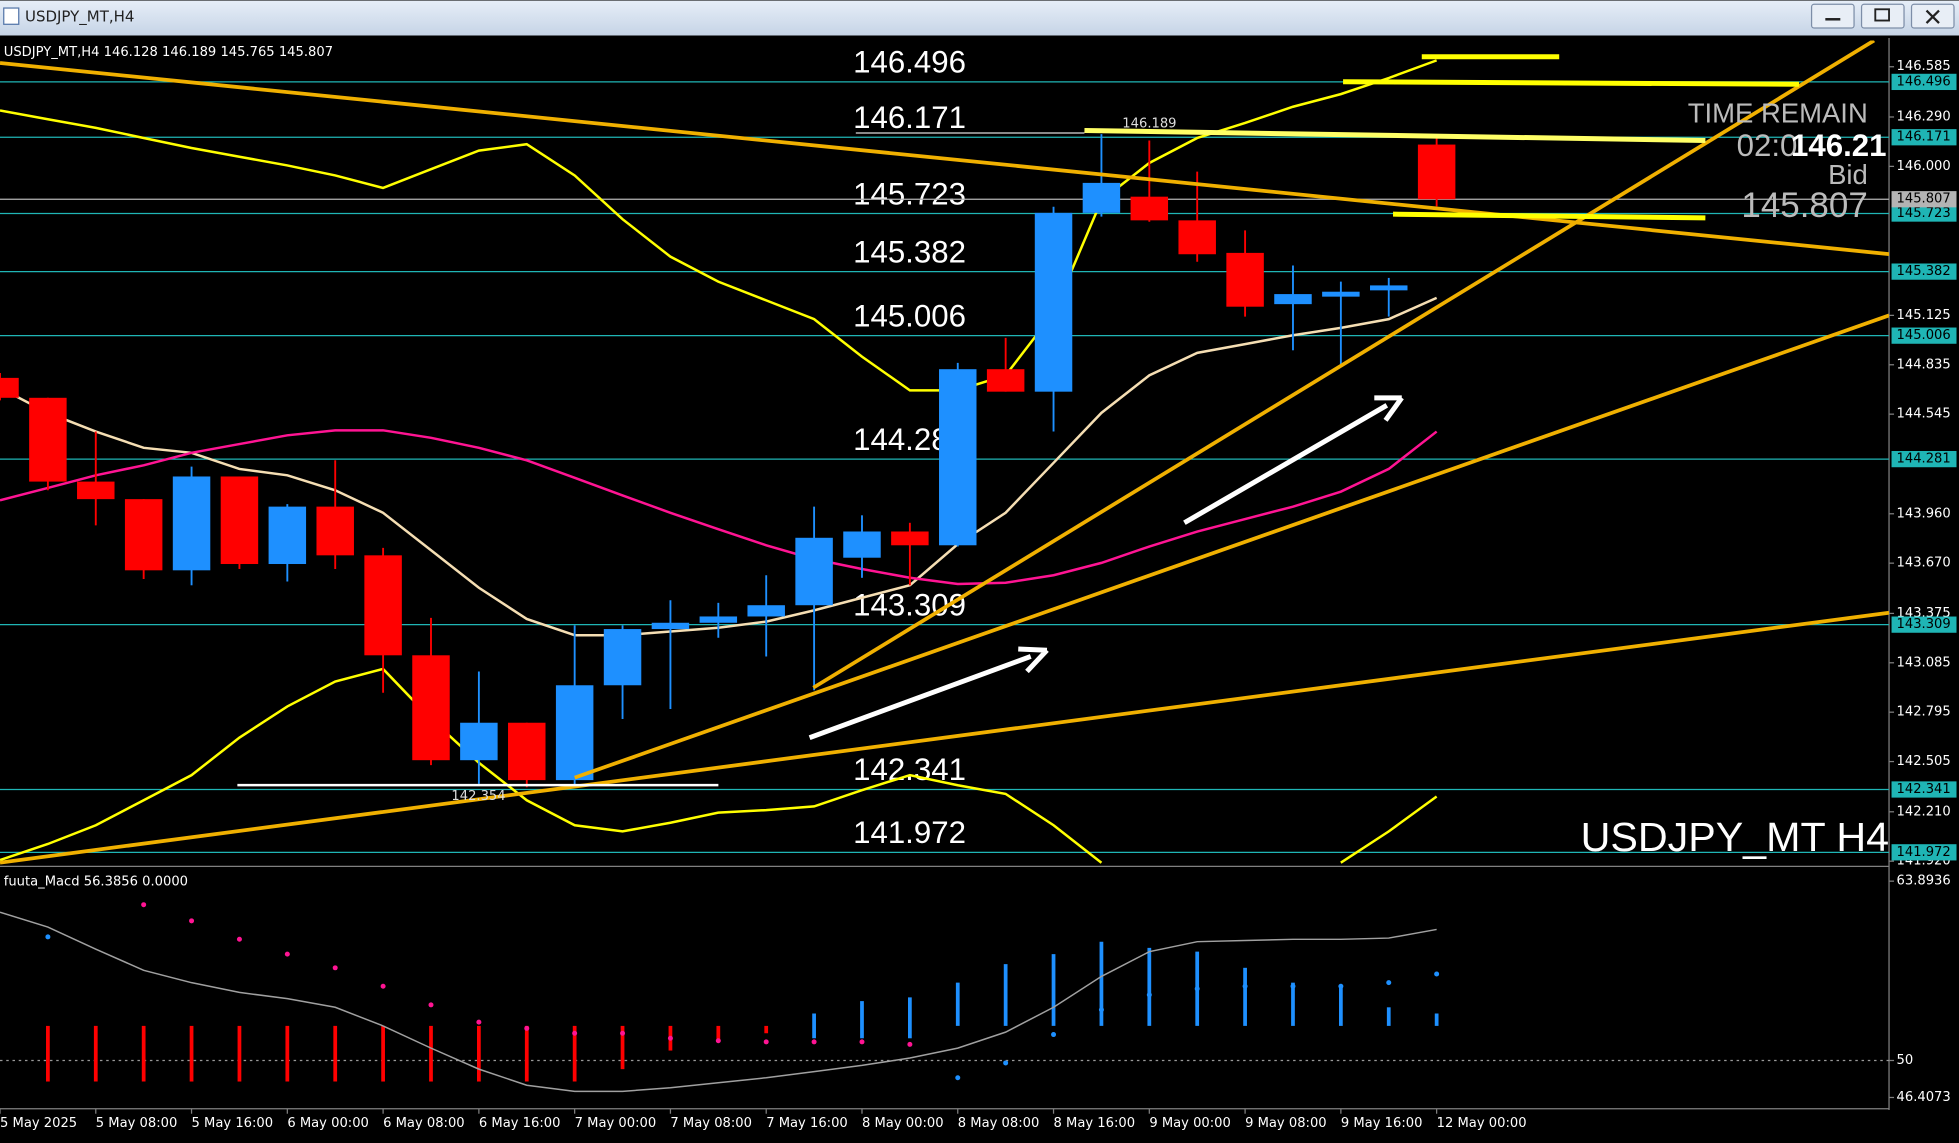 The image size is (1959, 1143). I want to click on x-tick-label: 5 May 08:00, so click(137, 1123).